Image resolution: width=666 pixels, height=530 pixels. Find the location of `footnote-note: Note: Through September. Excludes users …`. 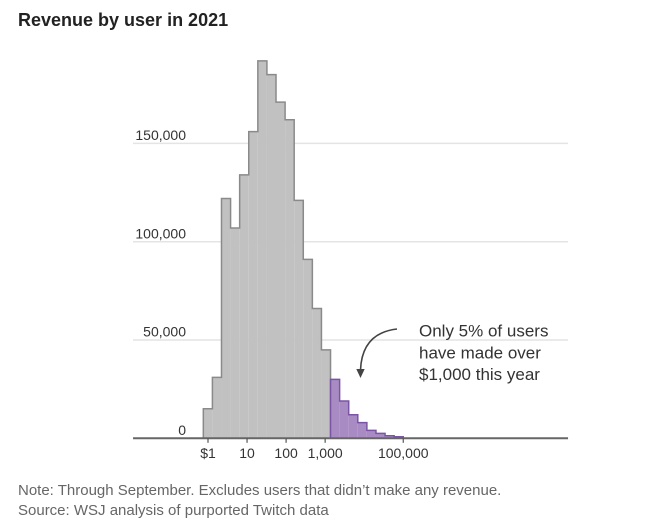

footnote-note: Note: Through September. Excludes users … is located at coordinates (260, 490).